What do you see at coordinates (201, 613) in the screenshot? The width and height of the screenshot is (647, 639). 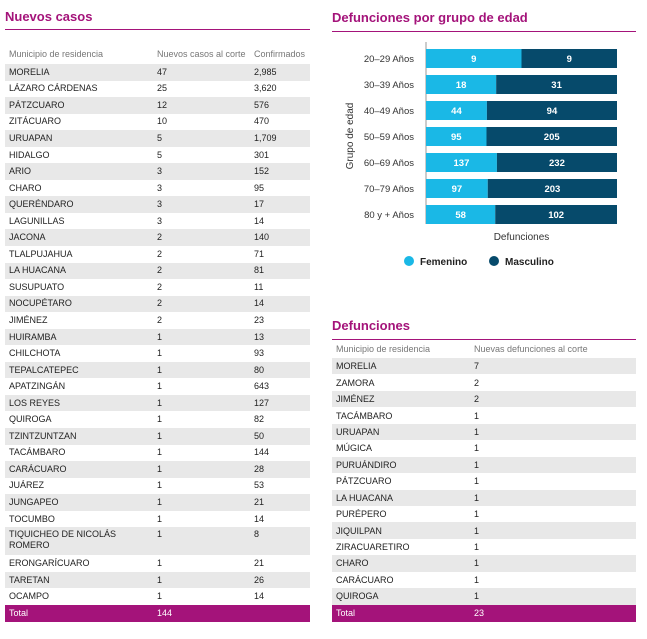 I see `total-value: 144` at bounding box center [201, 613].